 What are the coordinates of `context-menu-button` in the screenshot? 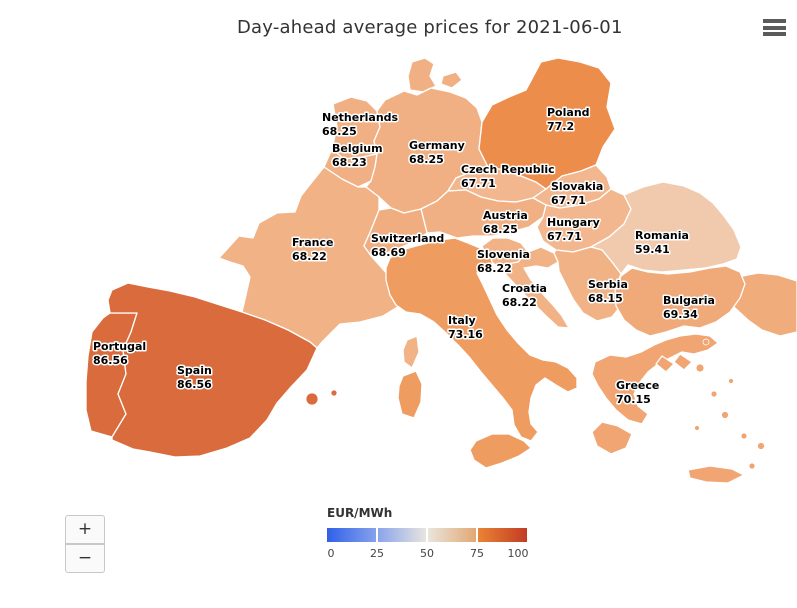 It's located at (775, 29).